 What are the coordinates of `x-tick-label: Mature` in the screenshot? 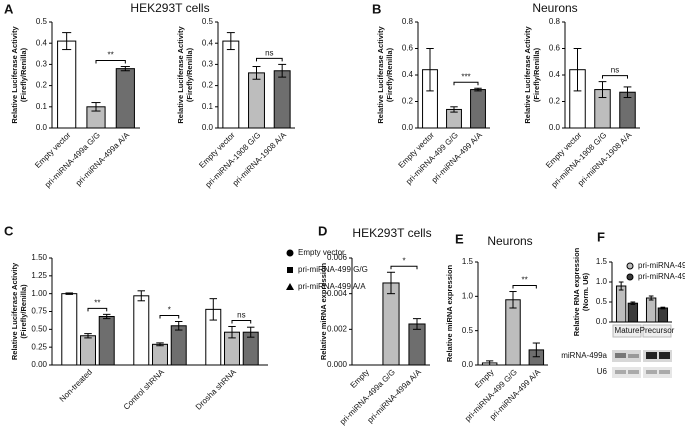 It's located at (627, 330).